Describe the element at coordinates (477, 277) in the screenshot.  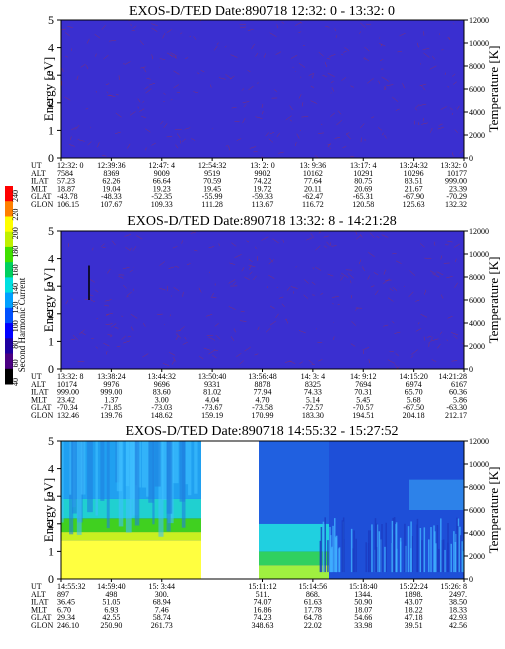
I see `y2-tick-label: 8000` at that location.